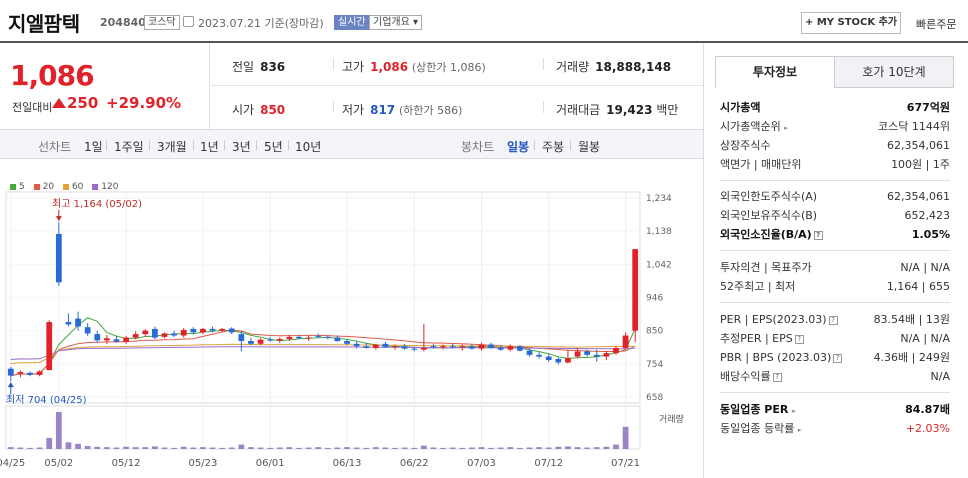  What do you see at coordinates (203, 463) in the screenshot?
I see `x-tick-label: 05/23` at bounding box center [203, 463].